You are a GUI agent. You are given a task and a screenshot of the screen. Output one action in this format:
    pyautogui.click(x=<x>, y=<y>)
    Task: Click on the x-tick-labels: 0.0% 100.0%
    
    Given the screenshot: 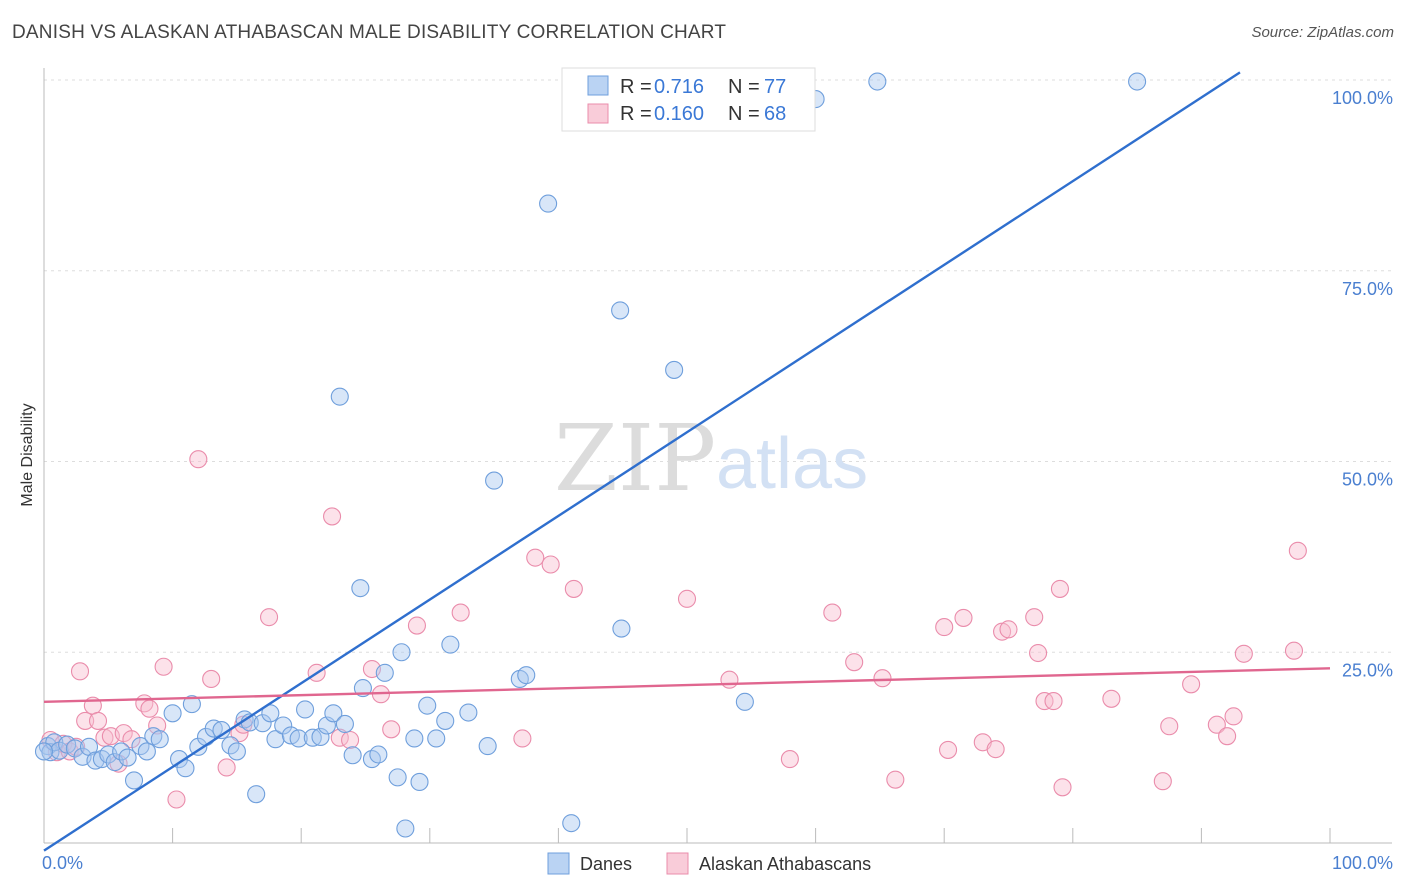 What is the action you would take?
    pyautogui.click(x=717, y=863)
    